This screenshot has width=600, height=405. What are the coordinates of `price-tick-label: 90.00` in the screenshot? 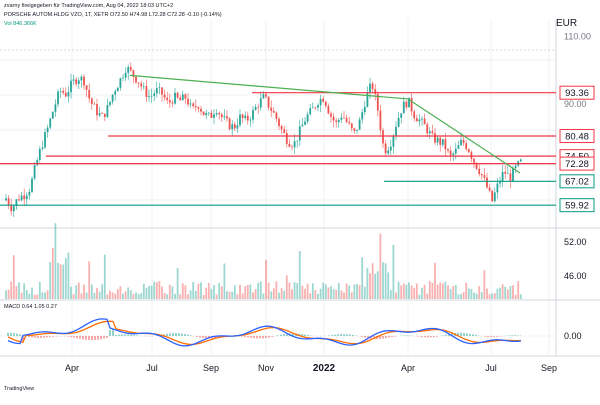 It's located at (575, 104).